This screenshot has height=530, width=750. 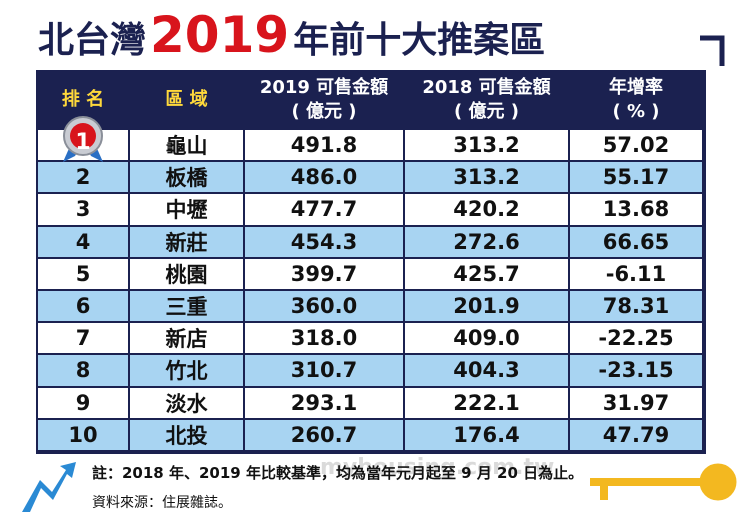 I want to click on table-cell: 260.7, so click(x=324, y=434).